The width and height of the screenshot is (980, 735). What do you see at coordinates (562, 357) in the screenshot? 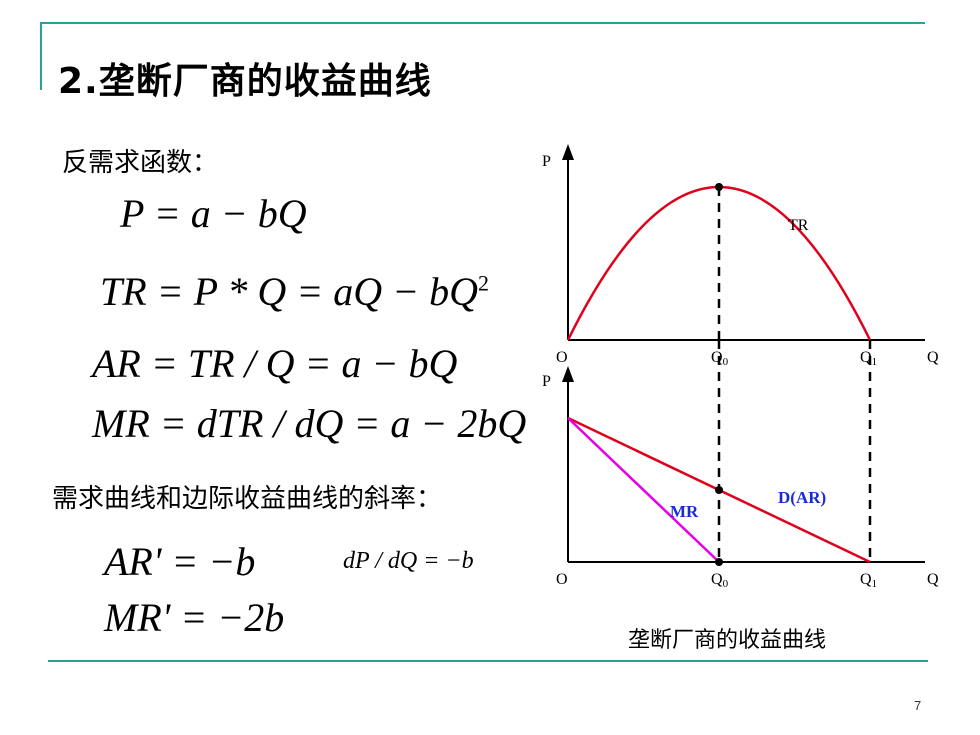
I see `top-origin-label: O` at bounding box center [562, 357].